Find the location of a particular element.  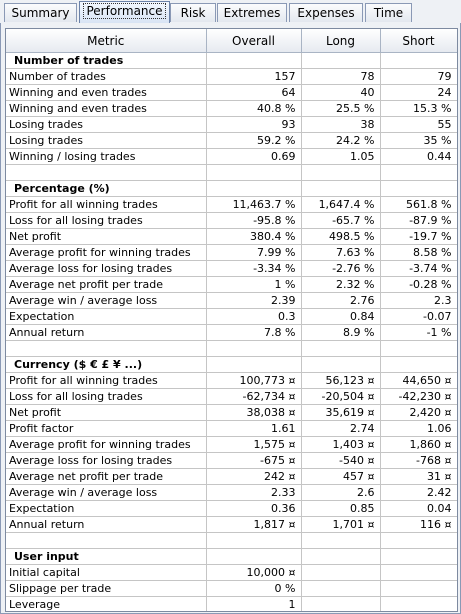

column-header-overall: Overall is located at coordinates (254, 41).